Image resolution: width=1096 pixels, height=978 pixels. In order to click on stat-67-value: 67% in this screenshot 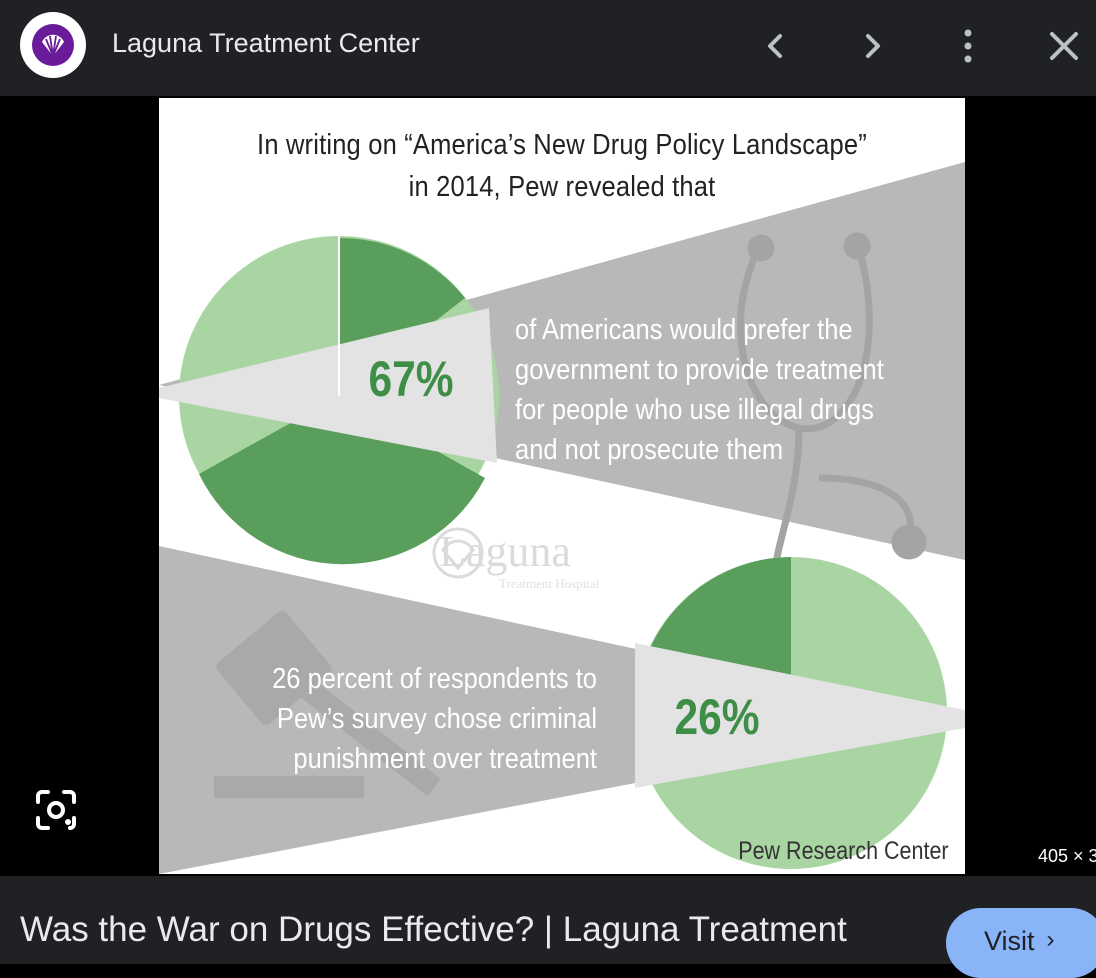, I will do `click(411, 379)`.